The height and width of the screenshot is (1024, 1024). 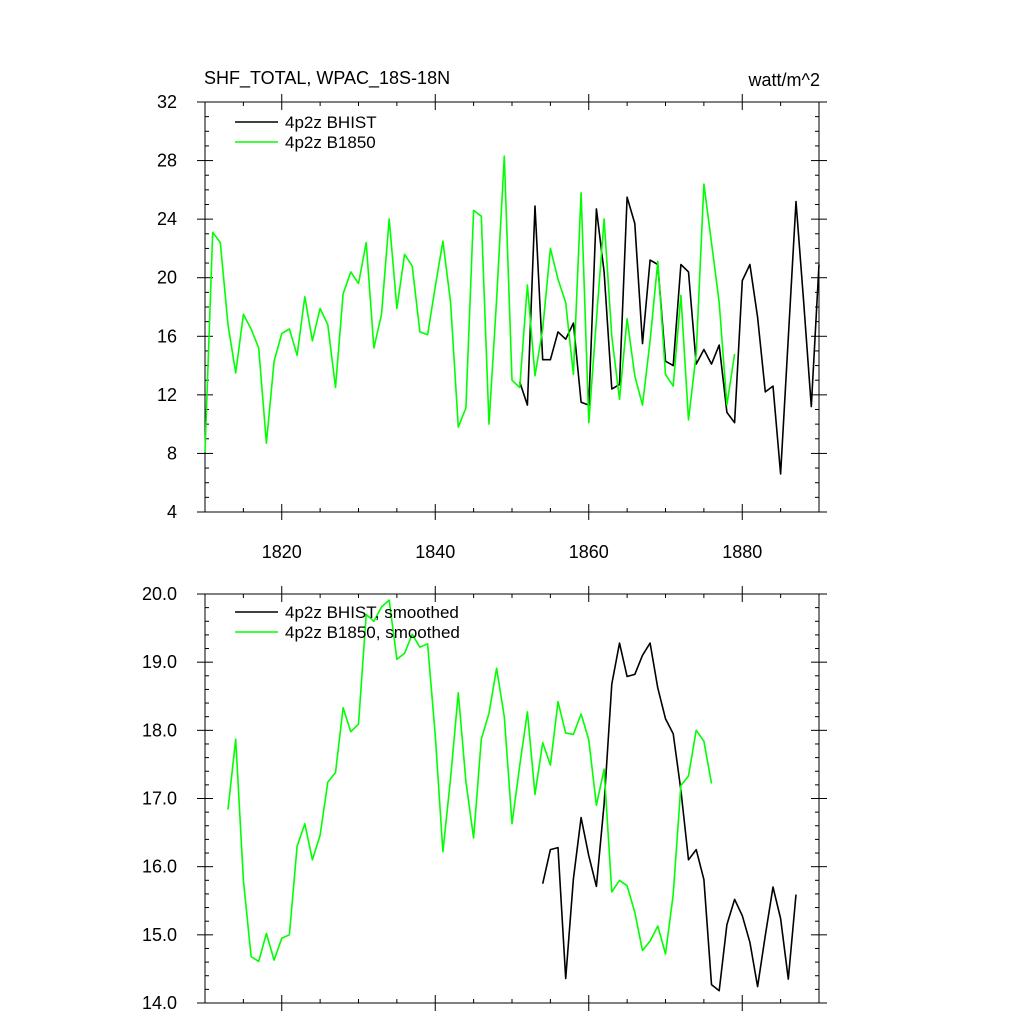 I want to click on top-units-label: watt/m^2, so click(x=784, y=80).